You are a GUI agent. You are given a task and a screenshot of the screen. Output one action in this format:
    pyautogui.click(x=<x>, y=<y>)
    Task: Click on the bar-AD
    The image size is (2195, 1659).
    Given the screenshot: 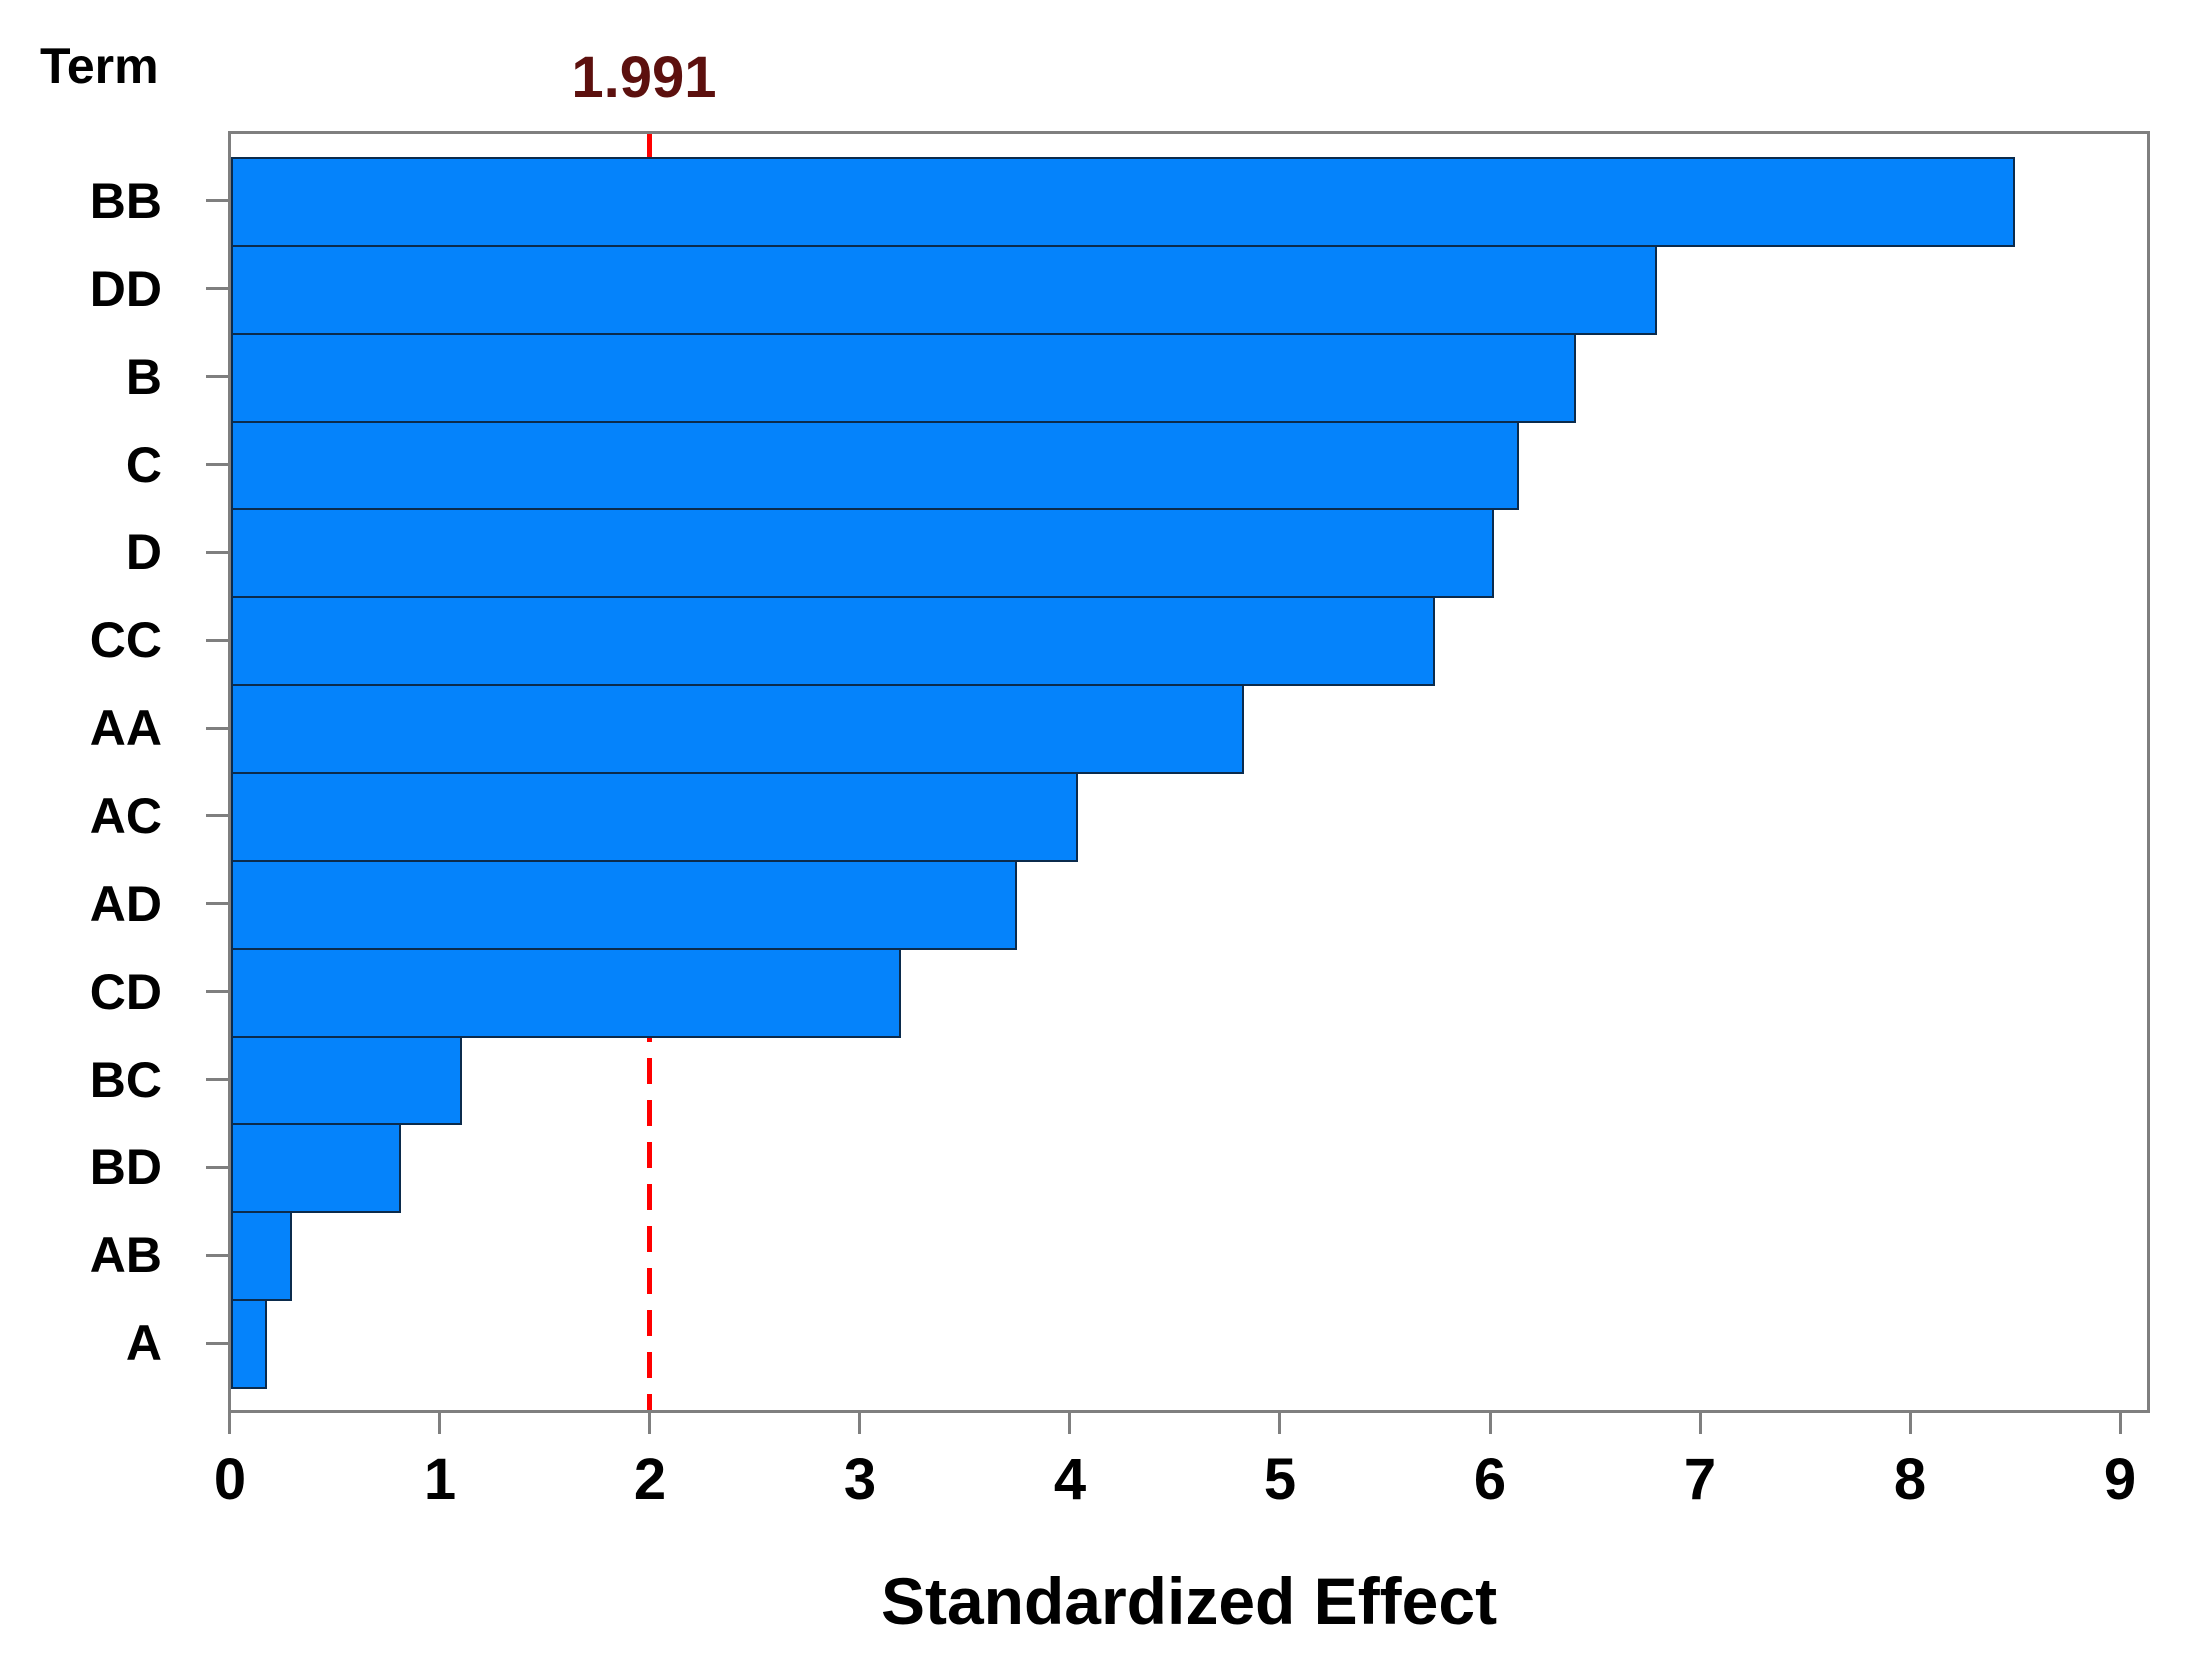 What is the action you would take?
    pyautogui.click(x=624, y=904)
    